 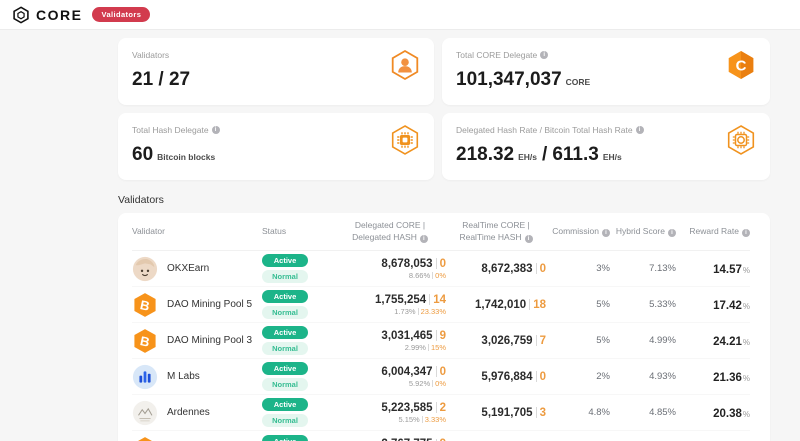 I want to click on logo-text: CORE, so click(x=59, y=14).